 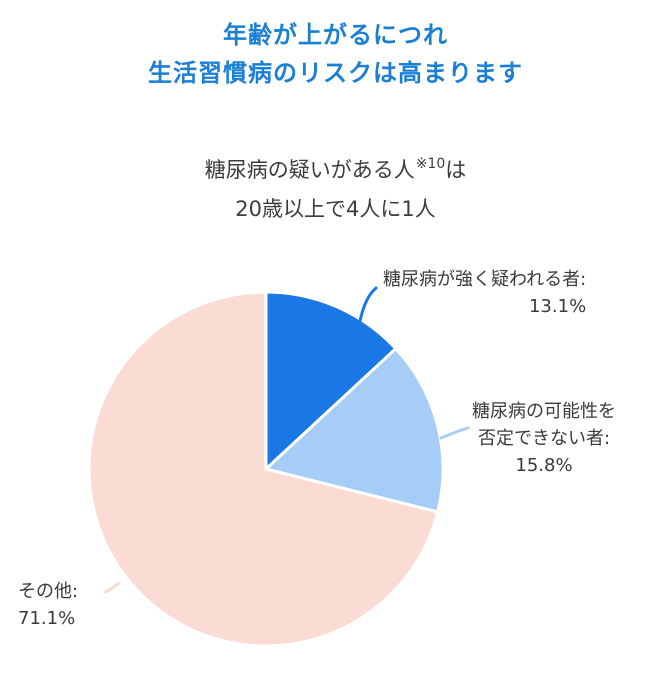 I want to click on slice-label-text: 否定できない者:, so click(x=544, y=438).